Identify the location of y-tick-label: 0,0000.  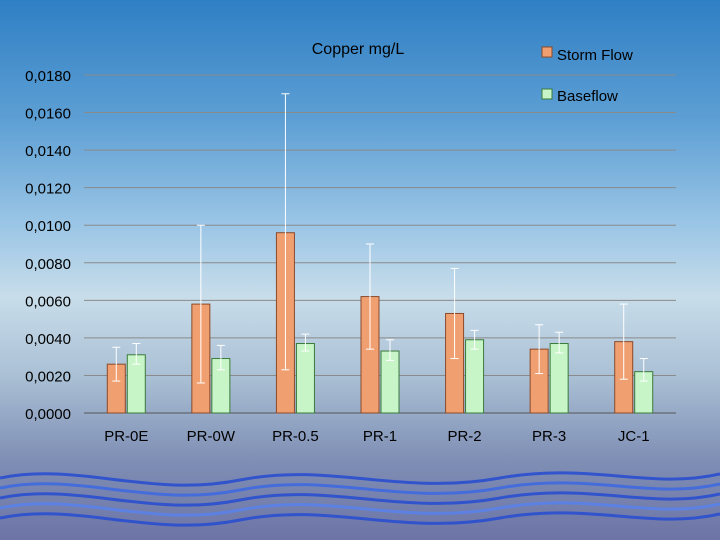
(48, 414).